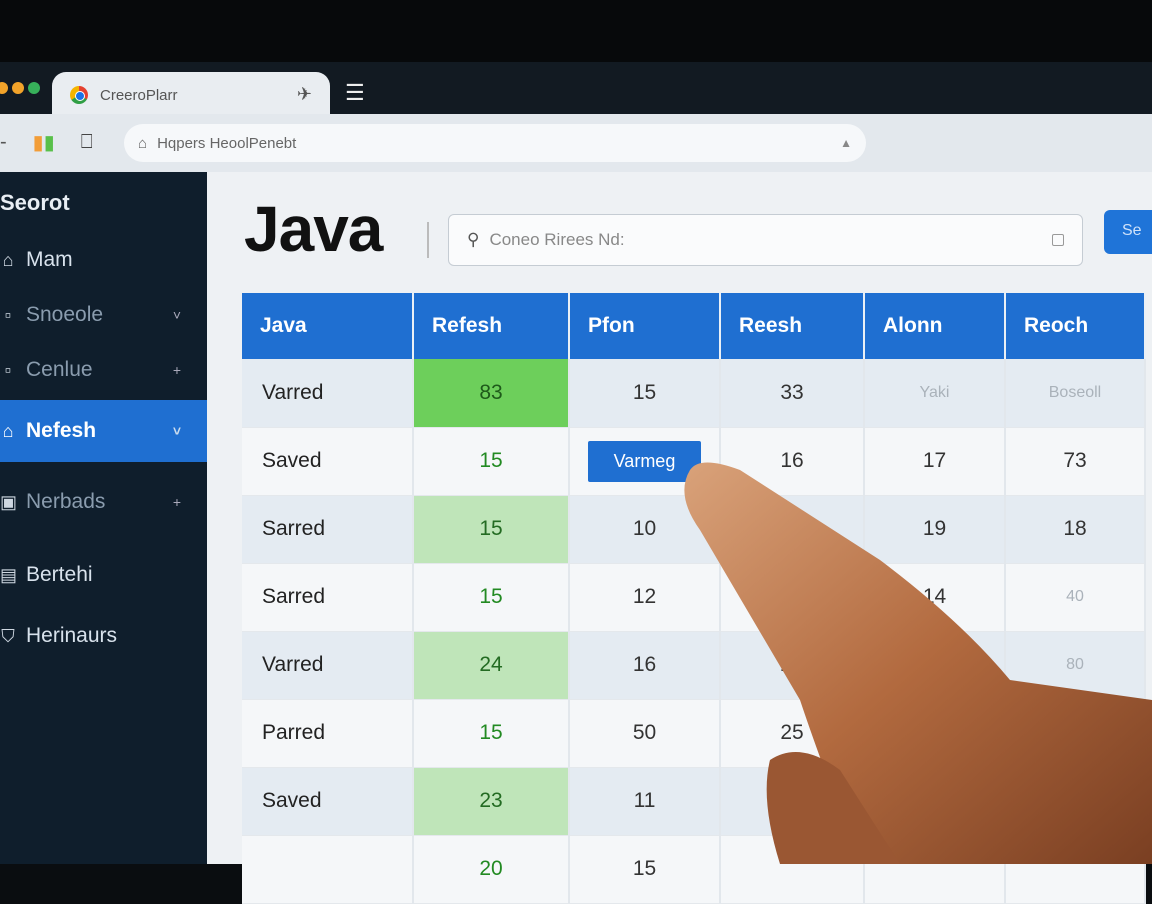  What do you see at coordinates (1075, 597) in the screenshot?
I see `table-cell: 40` at bounding box center [1075, 597].